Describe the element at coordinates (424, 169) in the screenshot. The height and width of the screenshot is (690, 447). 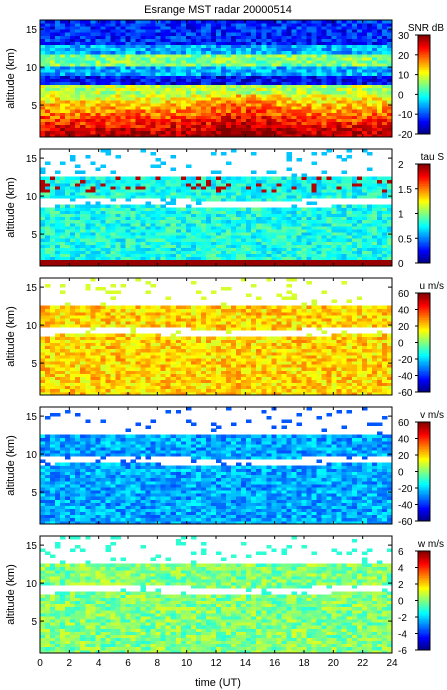
I see `colorbar-swatch` at that location.